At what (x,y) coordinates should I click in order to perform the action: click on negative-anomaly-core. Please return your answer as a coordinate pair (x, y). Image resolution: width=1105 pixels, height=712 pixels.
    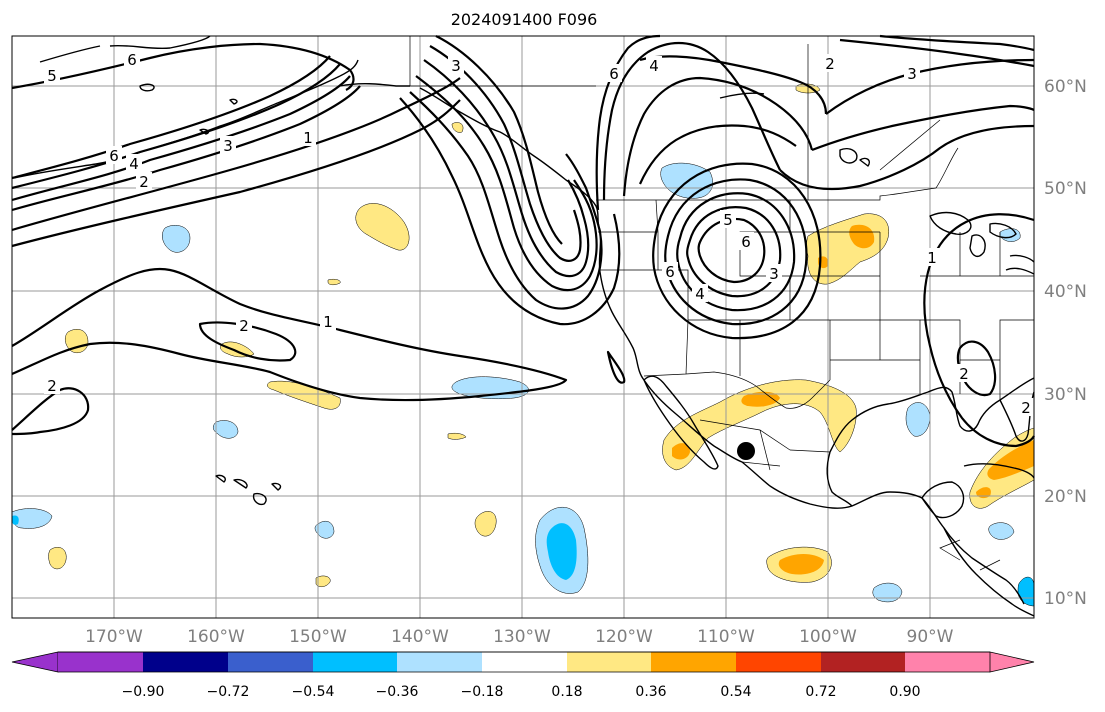
    Looking at the image, I should click on (15, 520).